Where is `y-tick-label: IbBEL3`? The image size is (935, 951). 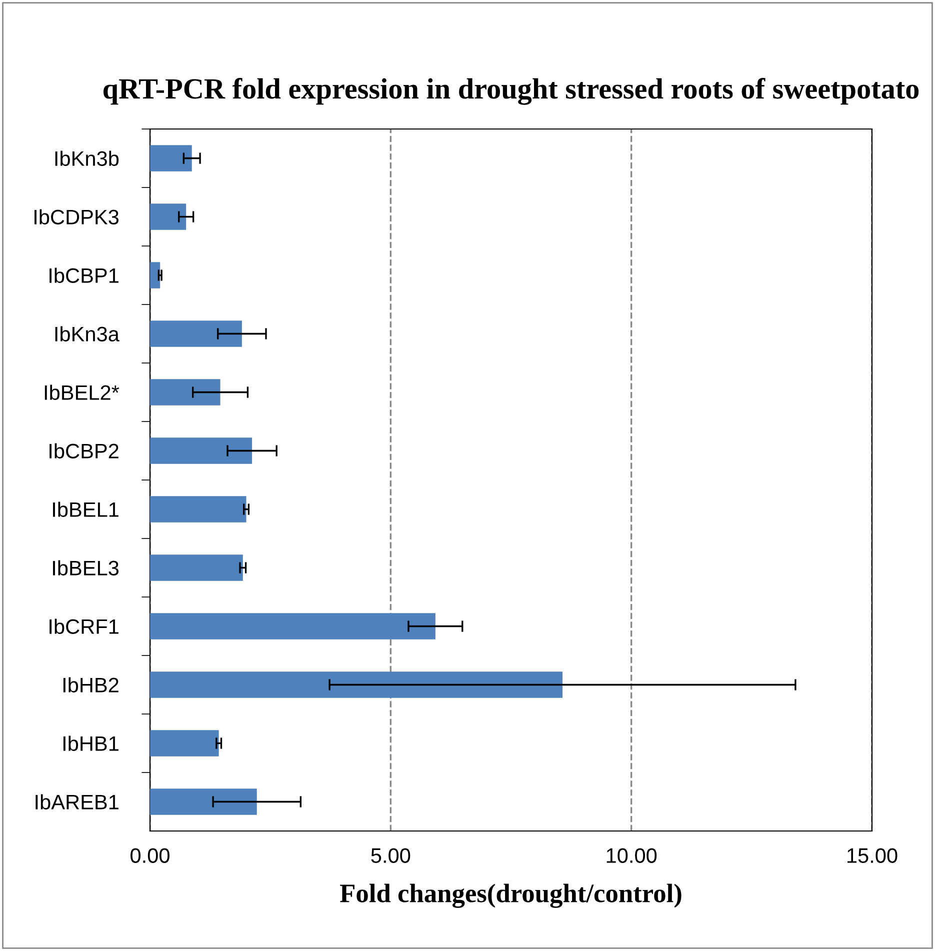
y-tick-label: IbBEL3 is located at coordinates (86, 568).